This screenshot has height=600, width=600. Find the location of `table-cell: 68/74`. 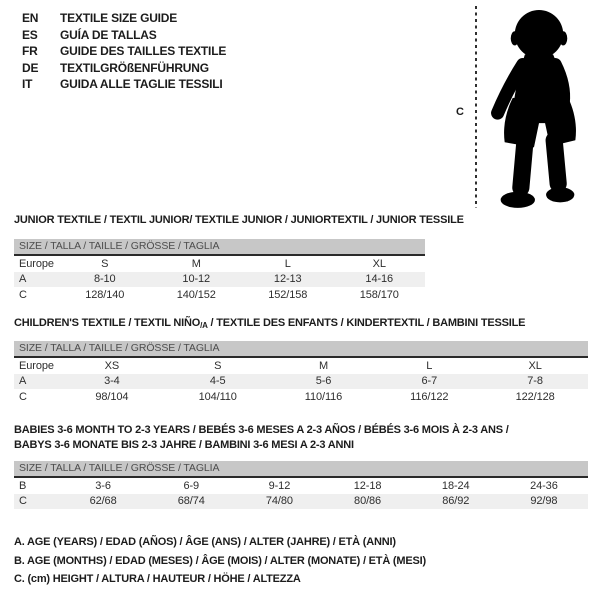

table-cell: 68/74 is located at coordinates (191, 501).